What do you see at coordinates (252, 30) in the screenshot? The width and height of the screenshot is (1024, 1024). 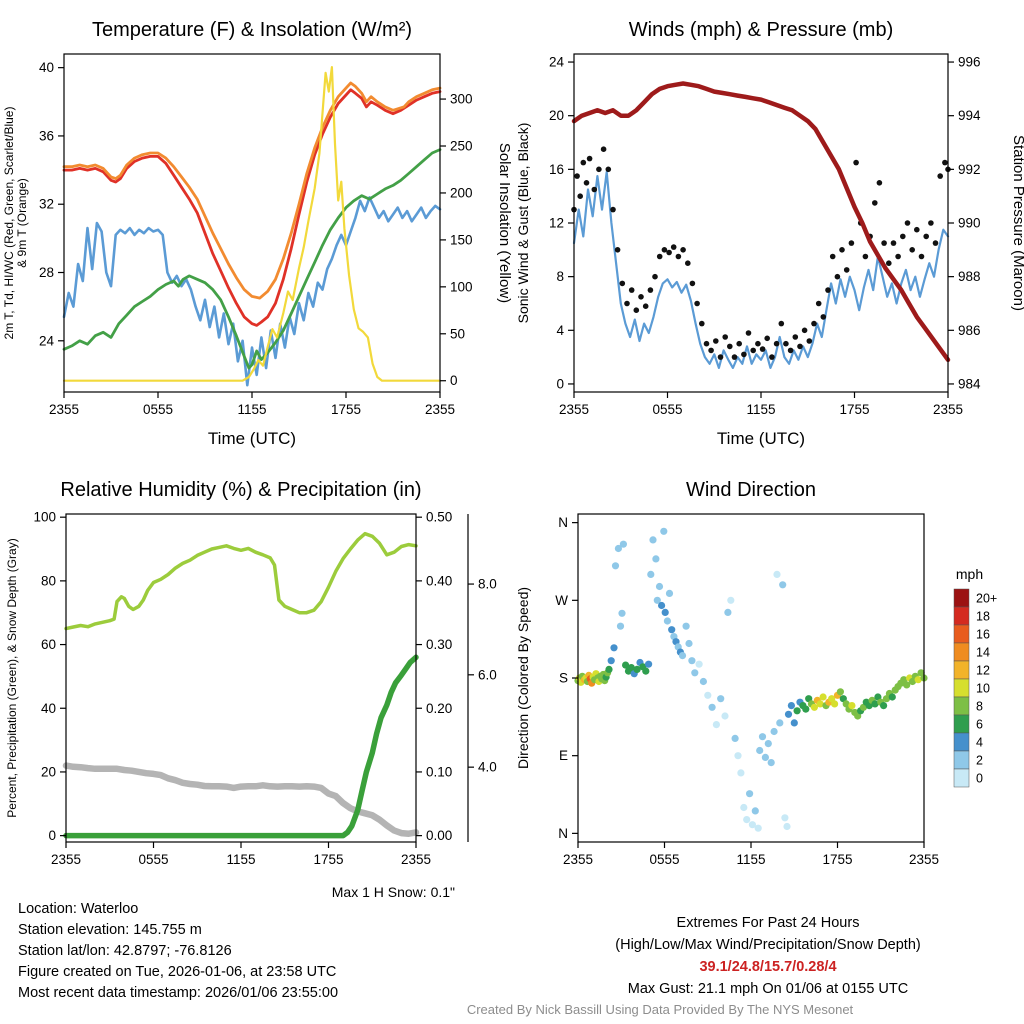 I see `svg-text:Temperature (F) & Insolation (: Temperature (F) & Insolation (W/m²)` at bounding box center [252, 30].